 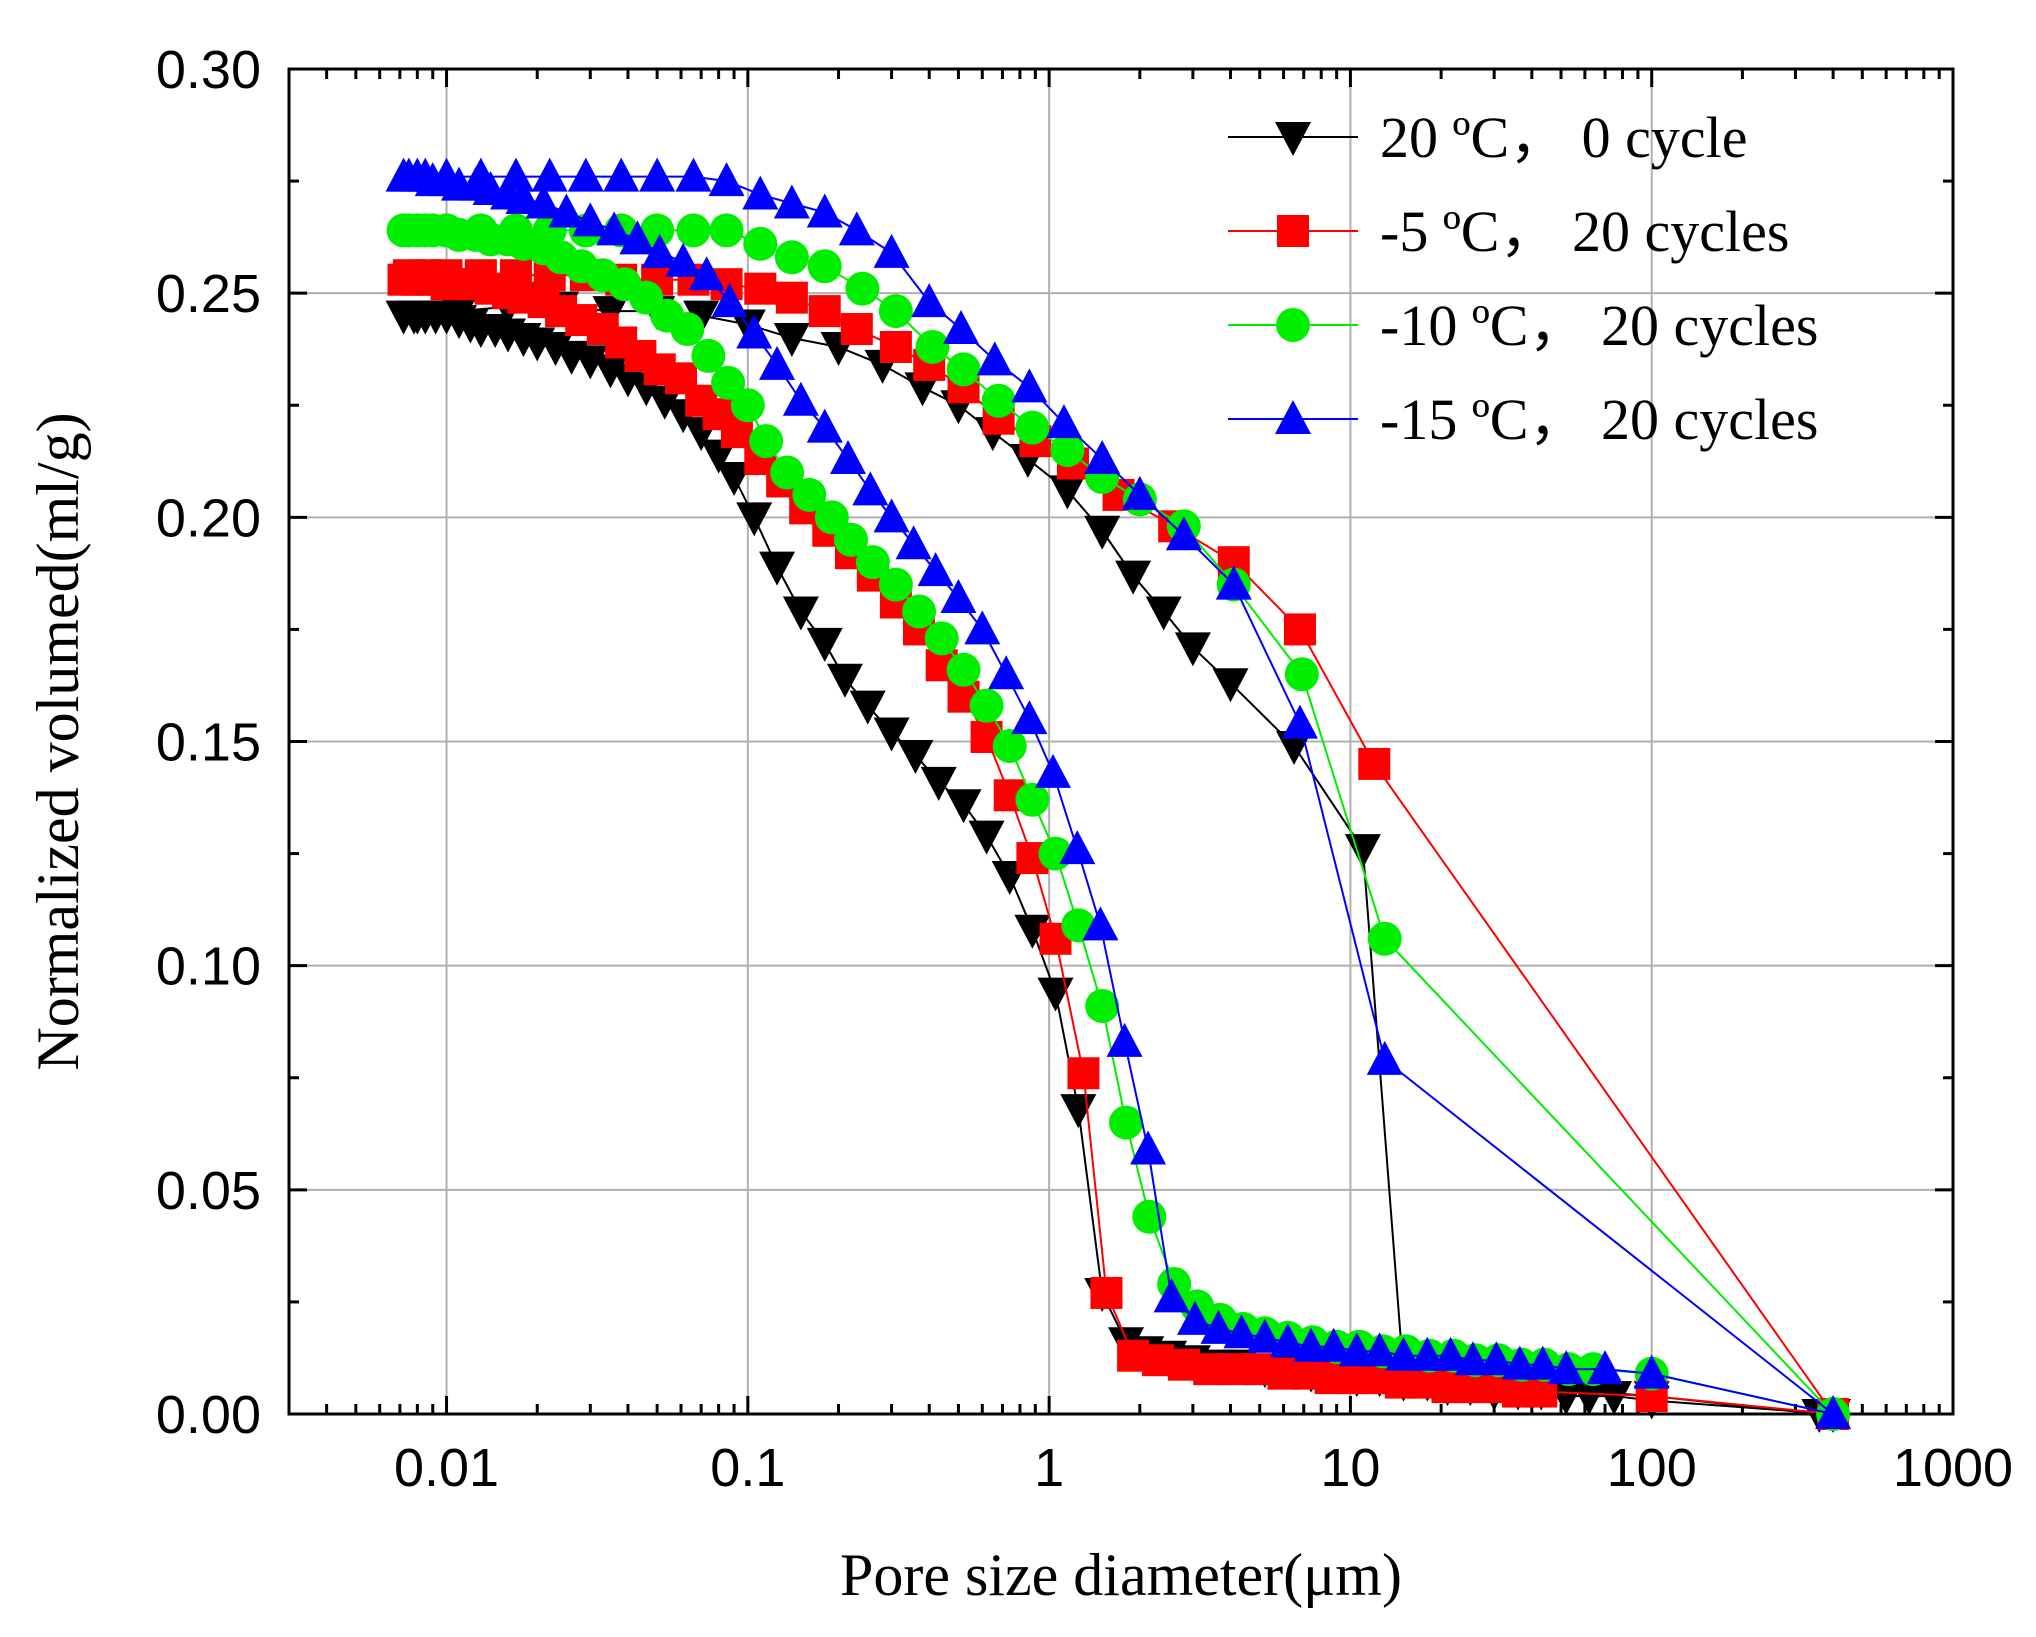 What do you see at coordinates (208, 518) in the screenshot?
I see `y-tick-label: 0.20` at bounding box center [208, 518].